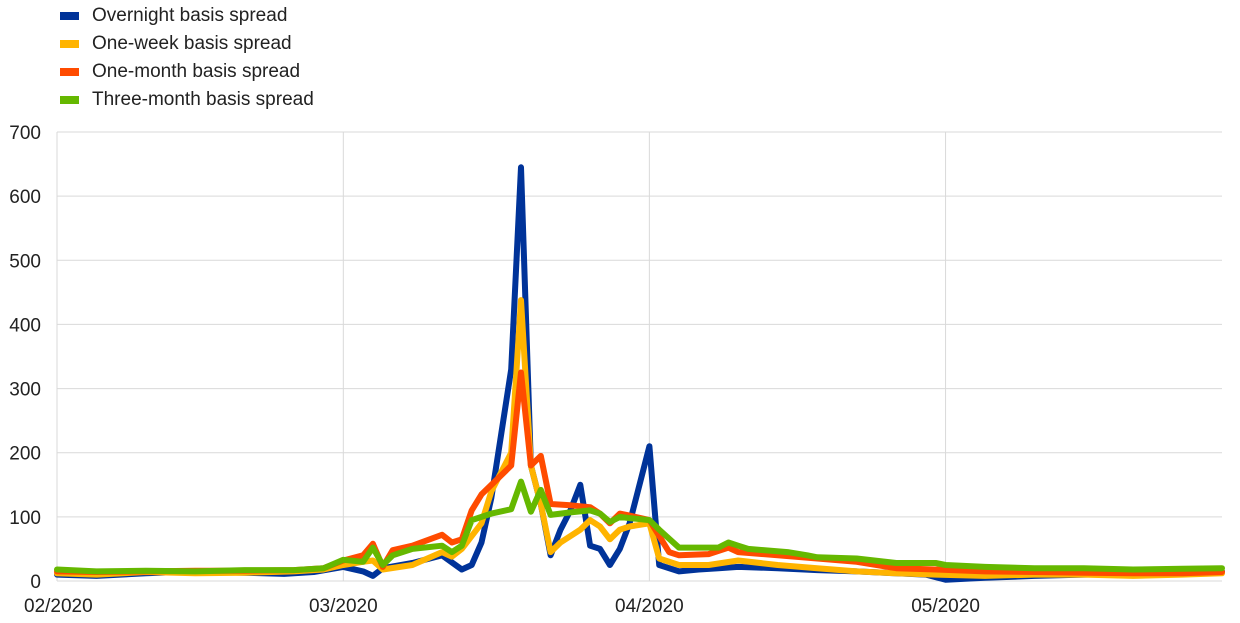 The height and width of the screenshot is (623, 1240). Describe the element at coordinates (25, 261) in the screenshot. I see `y-tick-label: 500` at that location.